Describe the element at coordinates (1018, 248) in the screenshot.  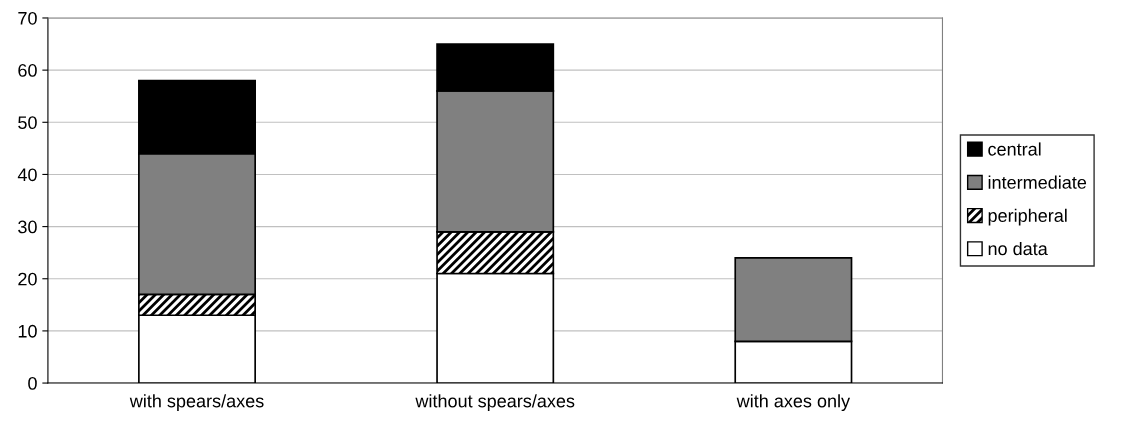
I see `legend-label: no data` at that location.